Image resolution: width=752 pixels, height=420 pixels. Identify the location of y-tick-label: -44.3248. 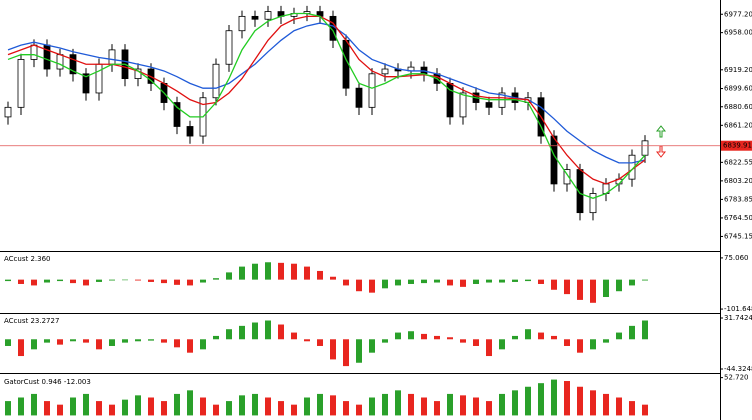
(738, 369).